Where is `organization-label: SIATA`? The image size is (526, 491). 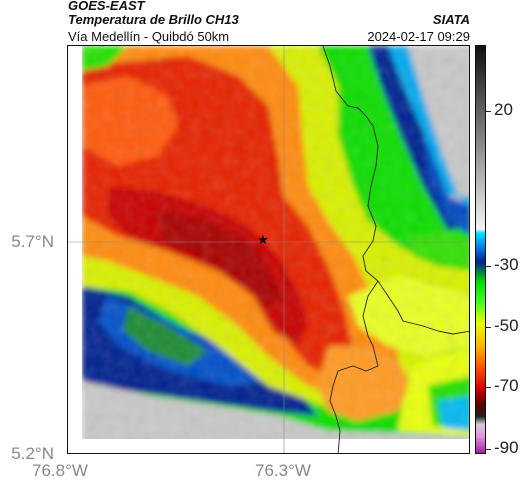
organization-label: SIATA is located at coordinates (451, 19).